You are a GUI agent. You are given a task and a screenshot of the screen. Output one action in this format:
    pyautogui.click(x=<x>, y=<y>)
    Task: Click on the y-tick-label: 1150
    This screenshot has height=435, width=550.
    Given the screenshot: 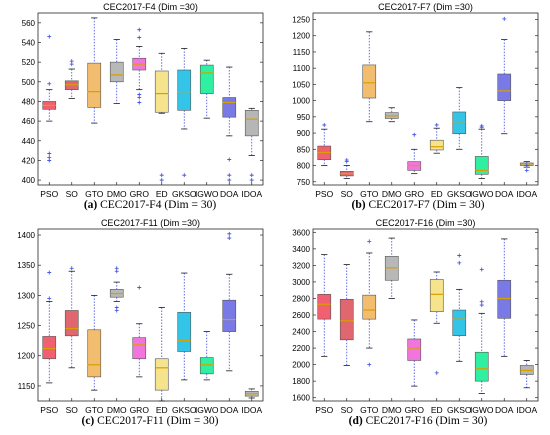 What is the action you would take?
    pyautogui.click(x=27, y=386)
    